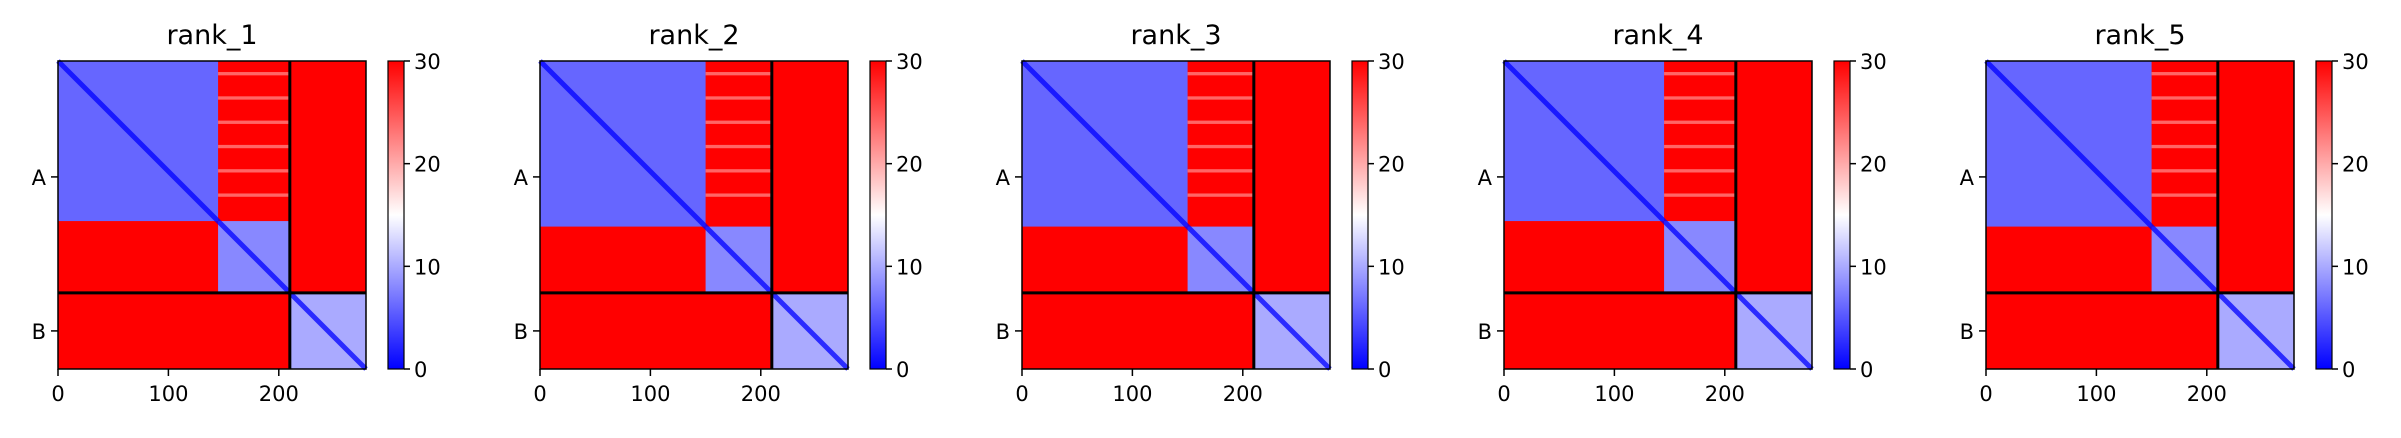 The height and width of the screenshot is (438, 2401). What do you see at coordinates (2139, 35) in the screenshot?
I see `panel-title: rank_5` at bounding box center [2139, 35].